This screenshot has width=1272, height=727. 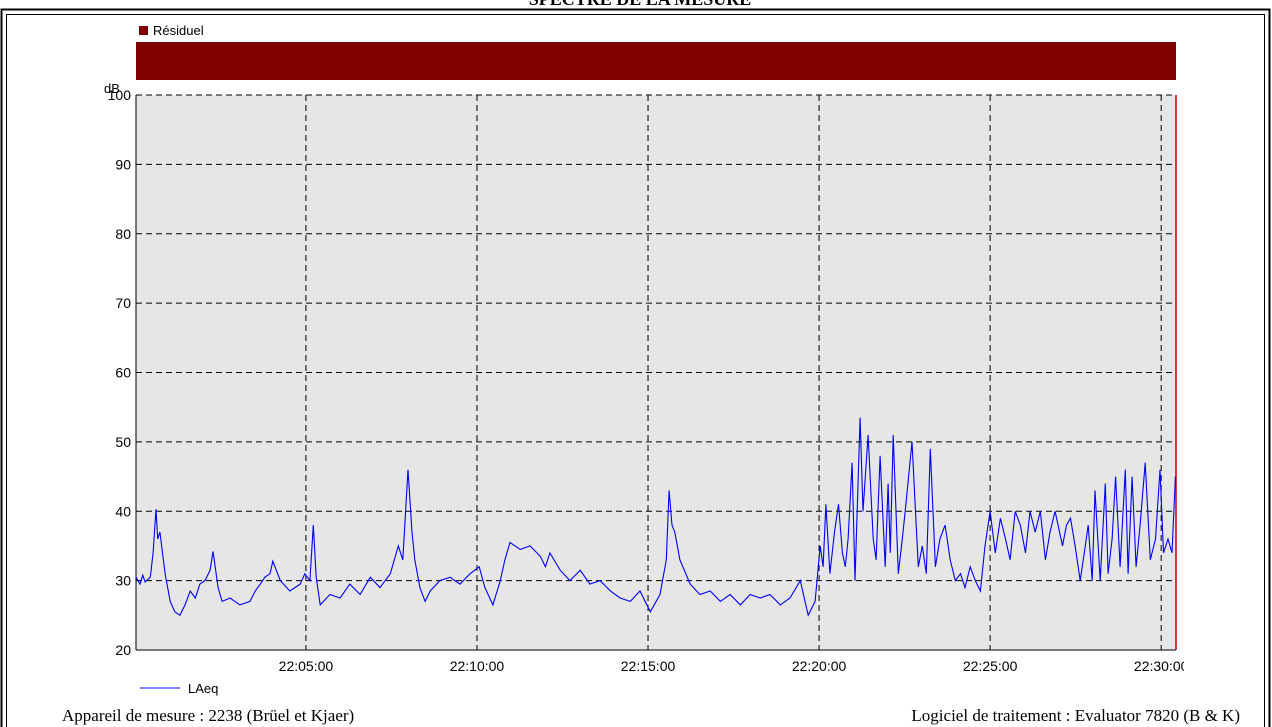 I want to click on x-tick-label: 22:05:00, so click(x=306, y=666).